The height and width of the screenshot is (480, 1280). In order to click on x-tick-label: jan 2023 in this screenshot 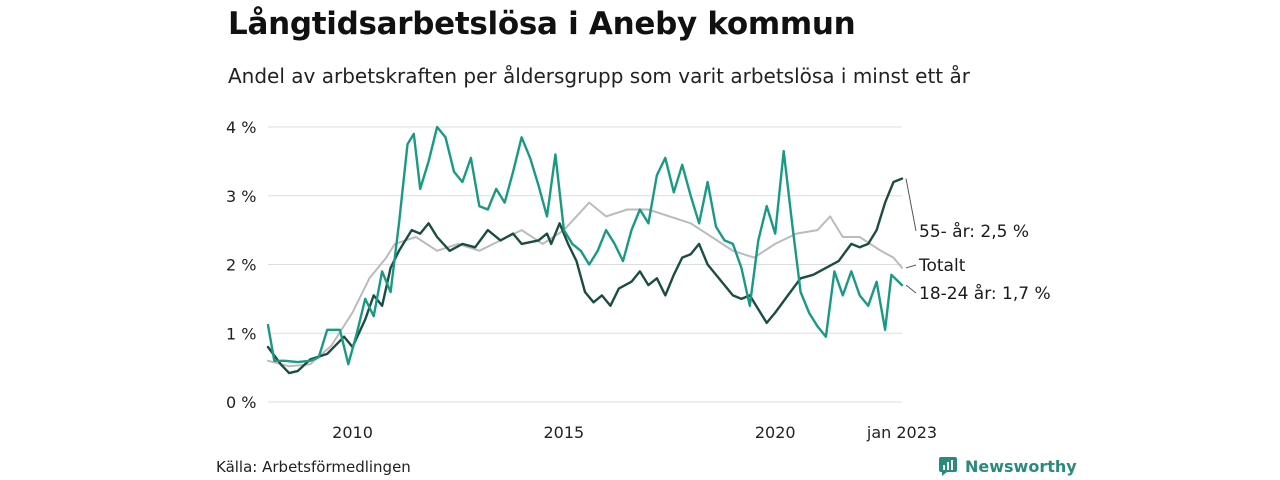, I will do `click(901, 432)`.